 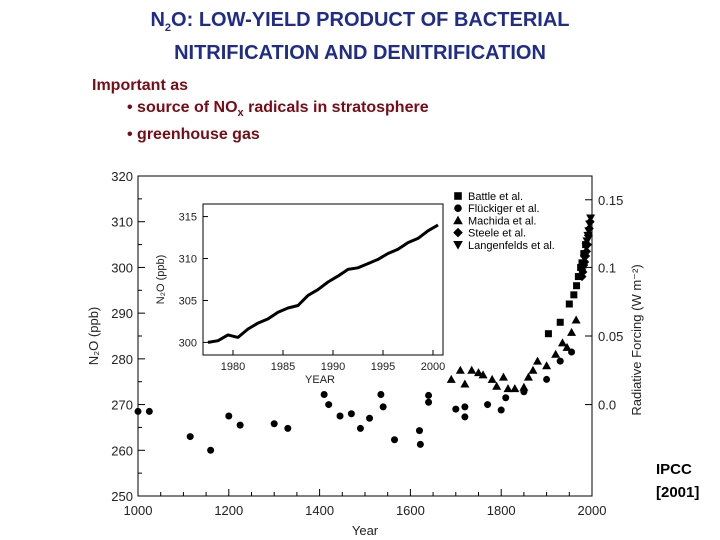 I want to click on y2-tick-label: 0.1, so click(x=607, y=267).